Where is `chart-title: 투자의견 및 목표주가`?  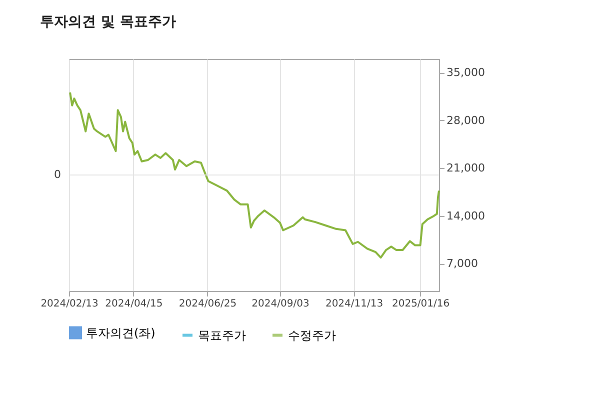
chart-title: 투자의견 및 목표주가 is located at coordinates (108, 22).